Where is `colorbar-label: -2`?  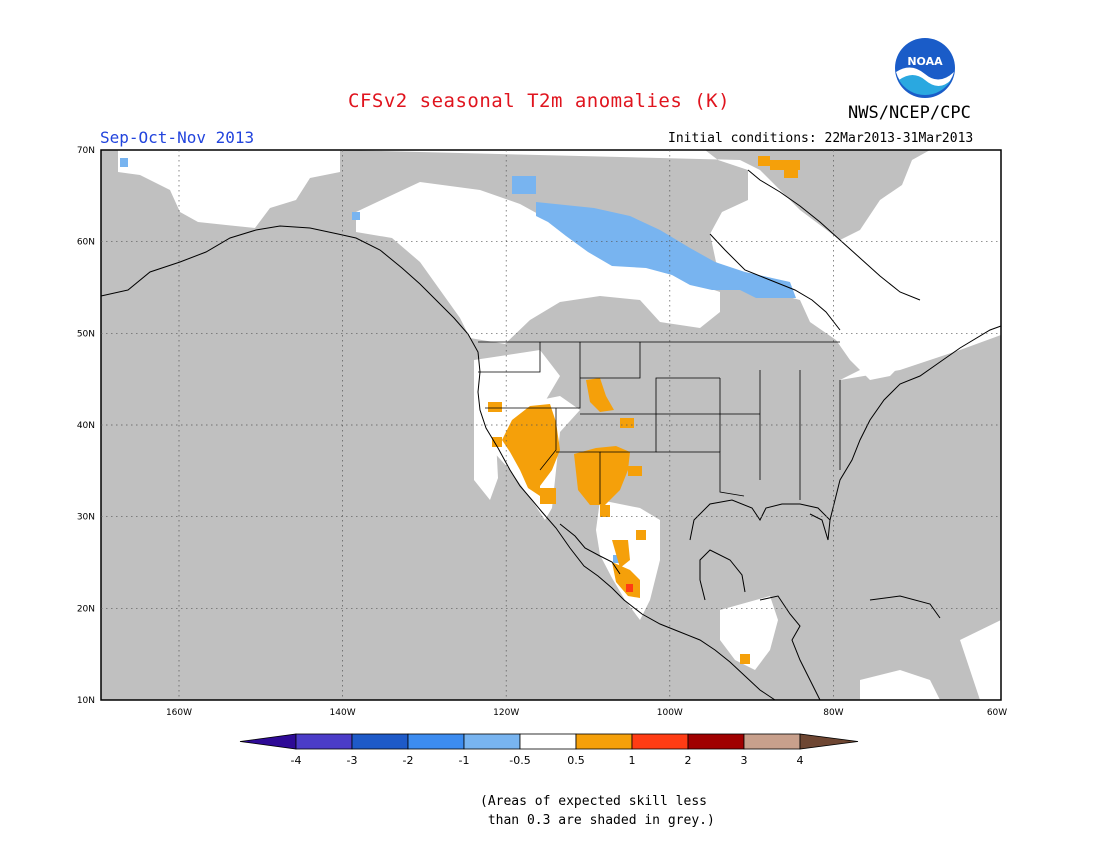 colorbar-label: -2 is located at coordinates (408, 760).